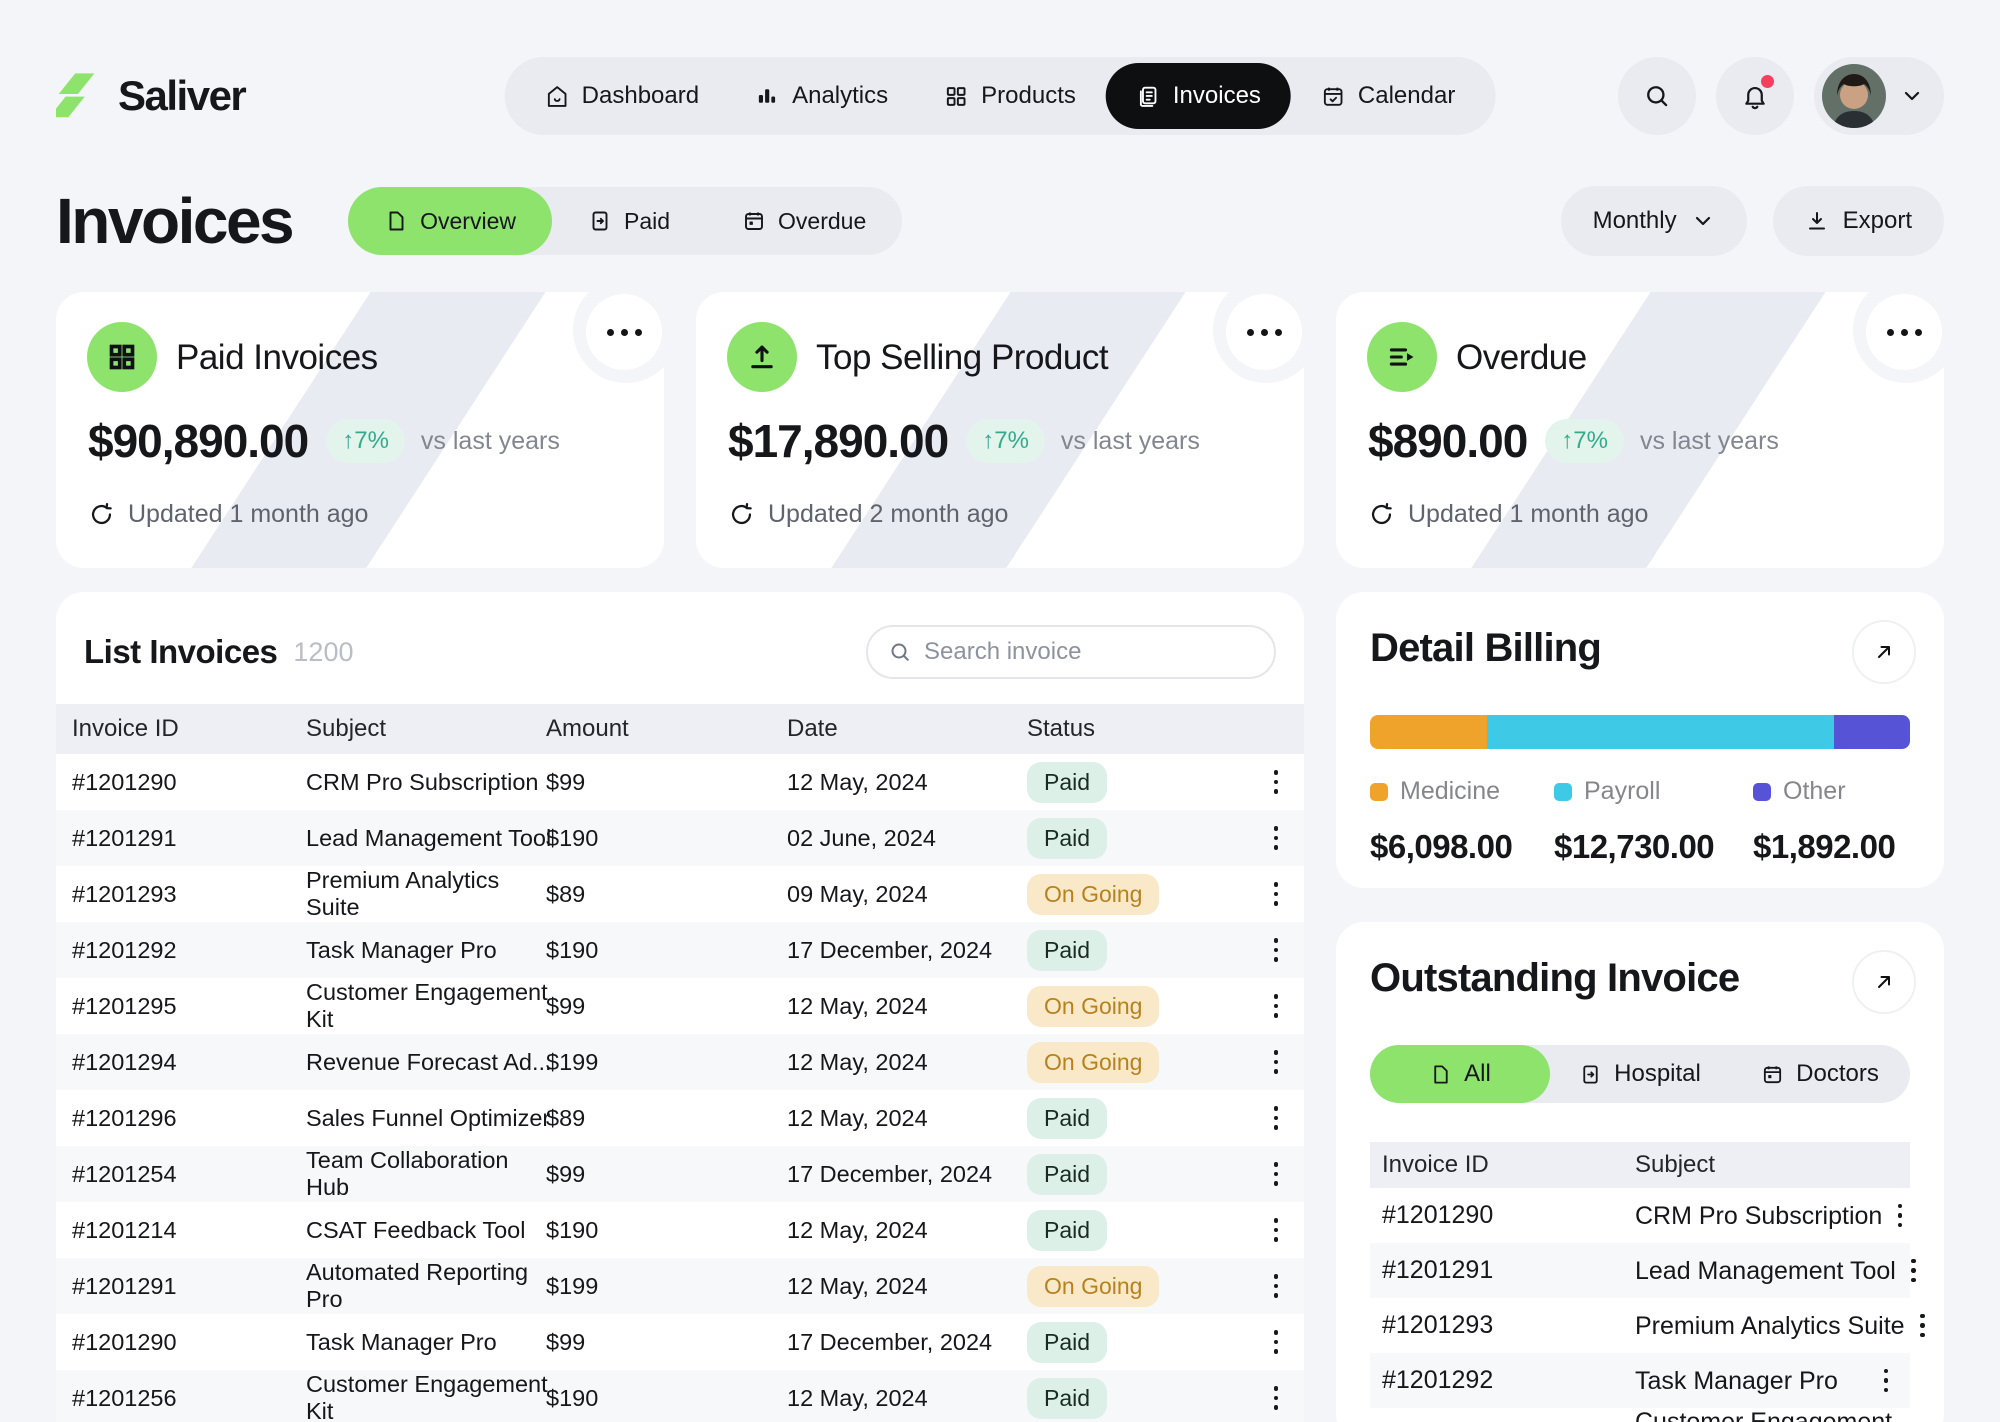 The width and height of the screenshot is (2000, 1422). I want to click on cell-id: #1201295, so click(124, 1005).